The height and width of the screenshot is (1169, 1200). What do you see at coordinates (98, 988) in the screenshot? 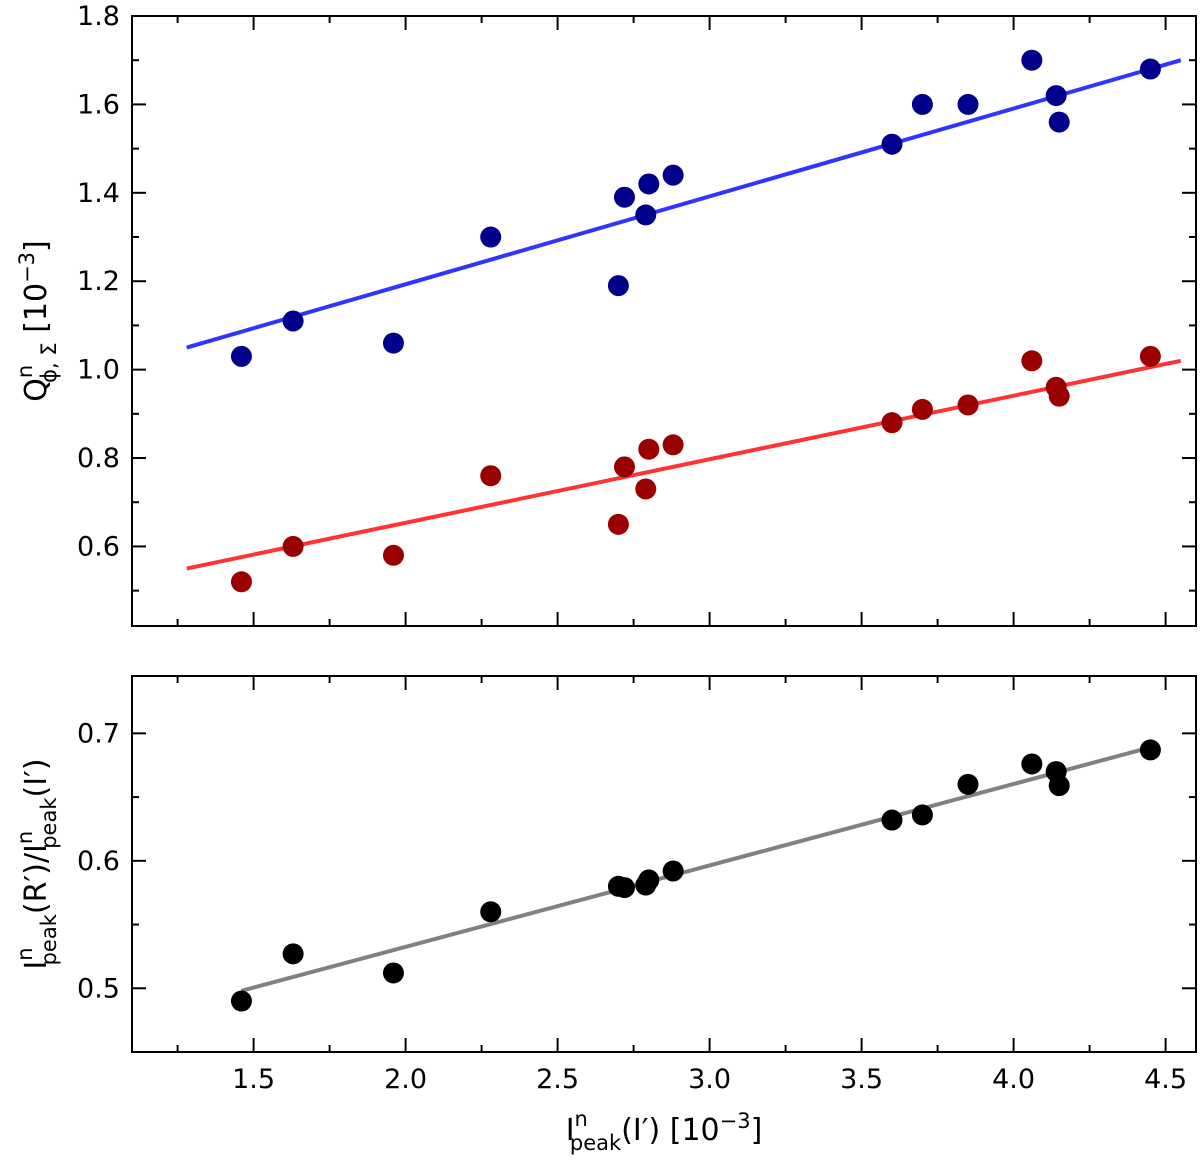
I see `y-tick-label: 0.5` at bounding box center [98, 988].